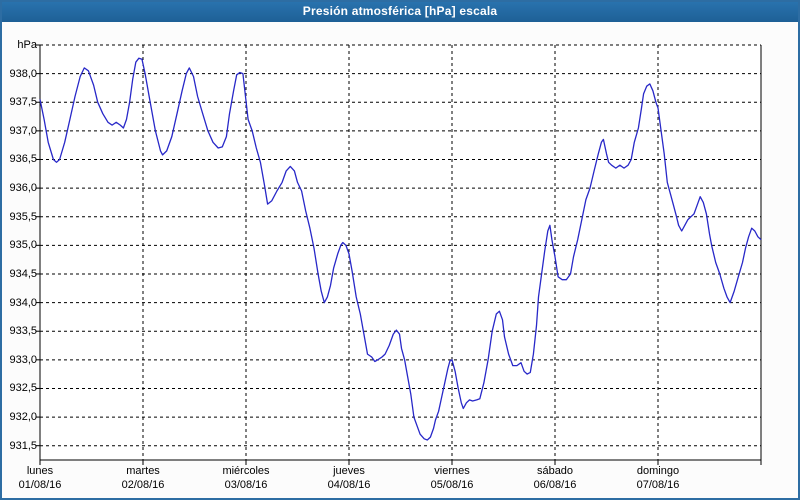 Image resolution: width=800 pixels, height=500 pixels. I want to click on x-tick-day: viernes, so click(452, 471).